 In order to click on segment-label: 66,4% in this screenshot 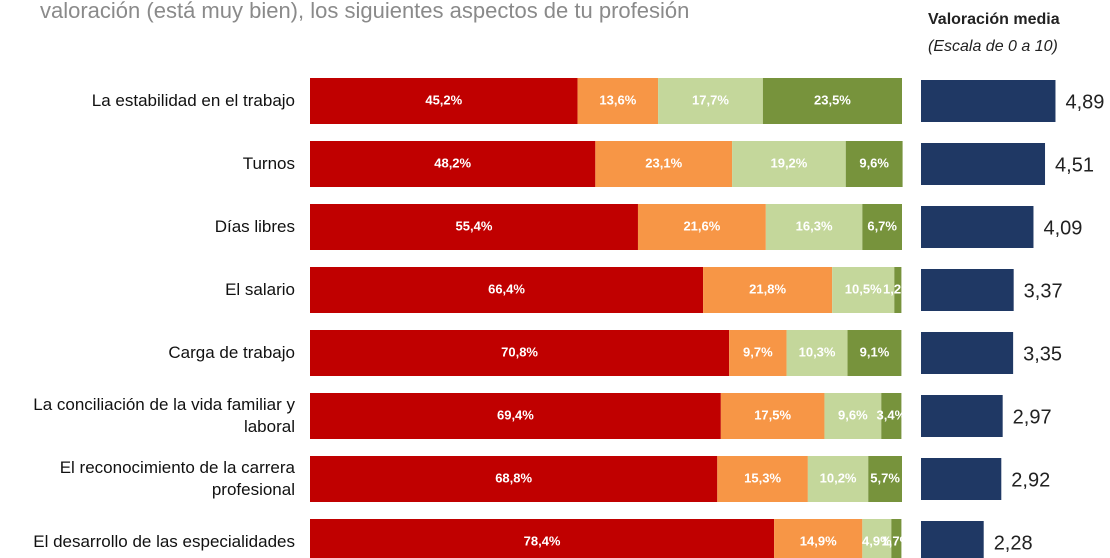, I will do `click(506, 288)`.